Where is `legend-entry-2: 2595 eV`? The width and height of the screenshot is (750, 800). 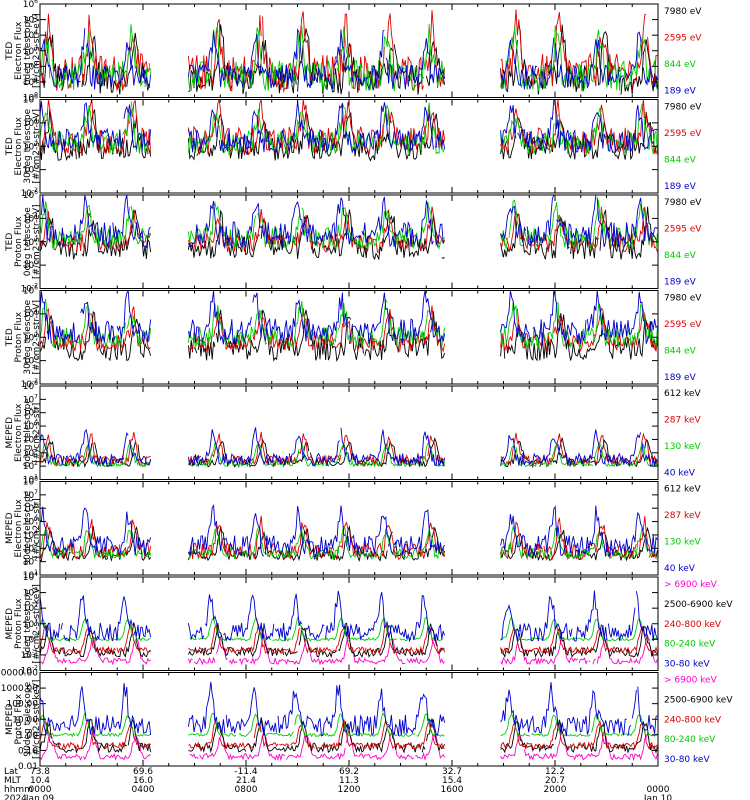 legend-entry-2: 2595 eV is located at coordinates (683, 39).